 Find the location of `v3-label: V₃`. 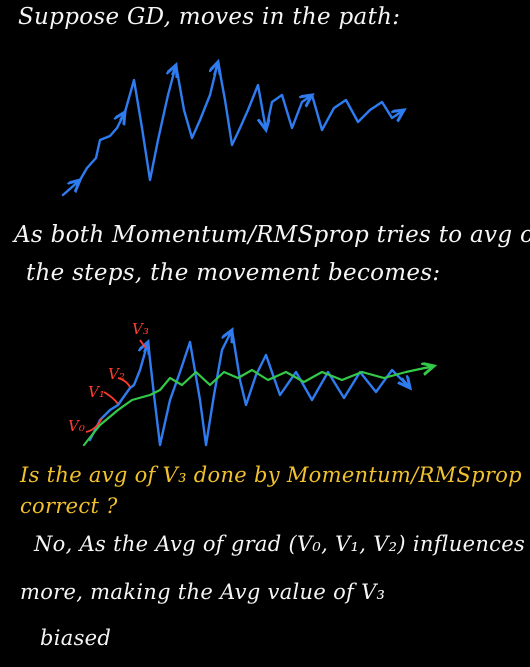

v3-label: V₃ is located at coordinates (140, 329).